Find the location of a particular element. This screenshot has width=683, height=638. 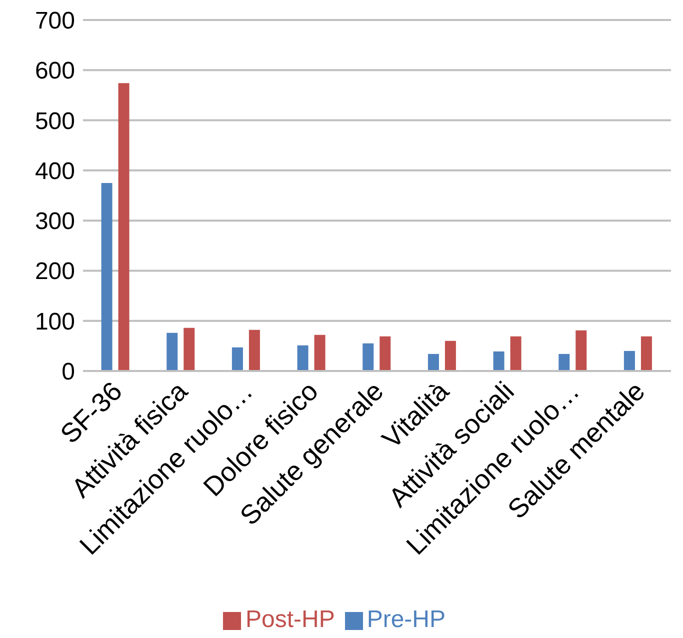

legend-label: Post-HP is located at coordinates (290, 619).